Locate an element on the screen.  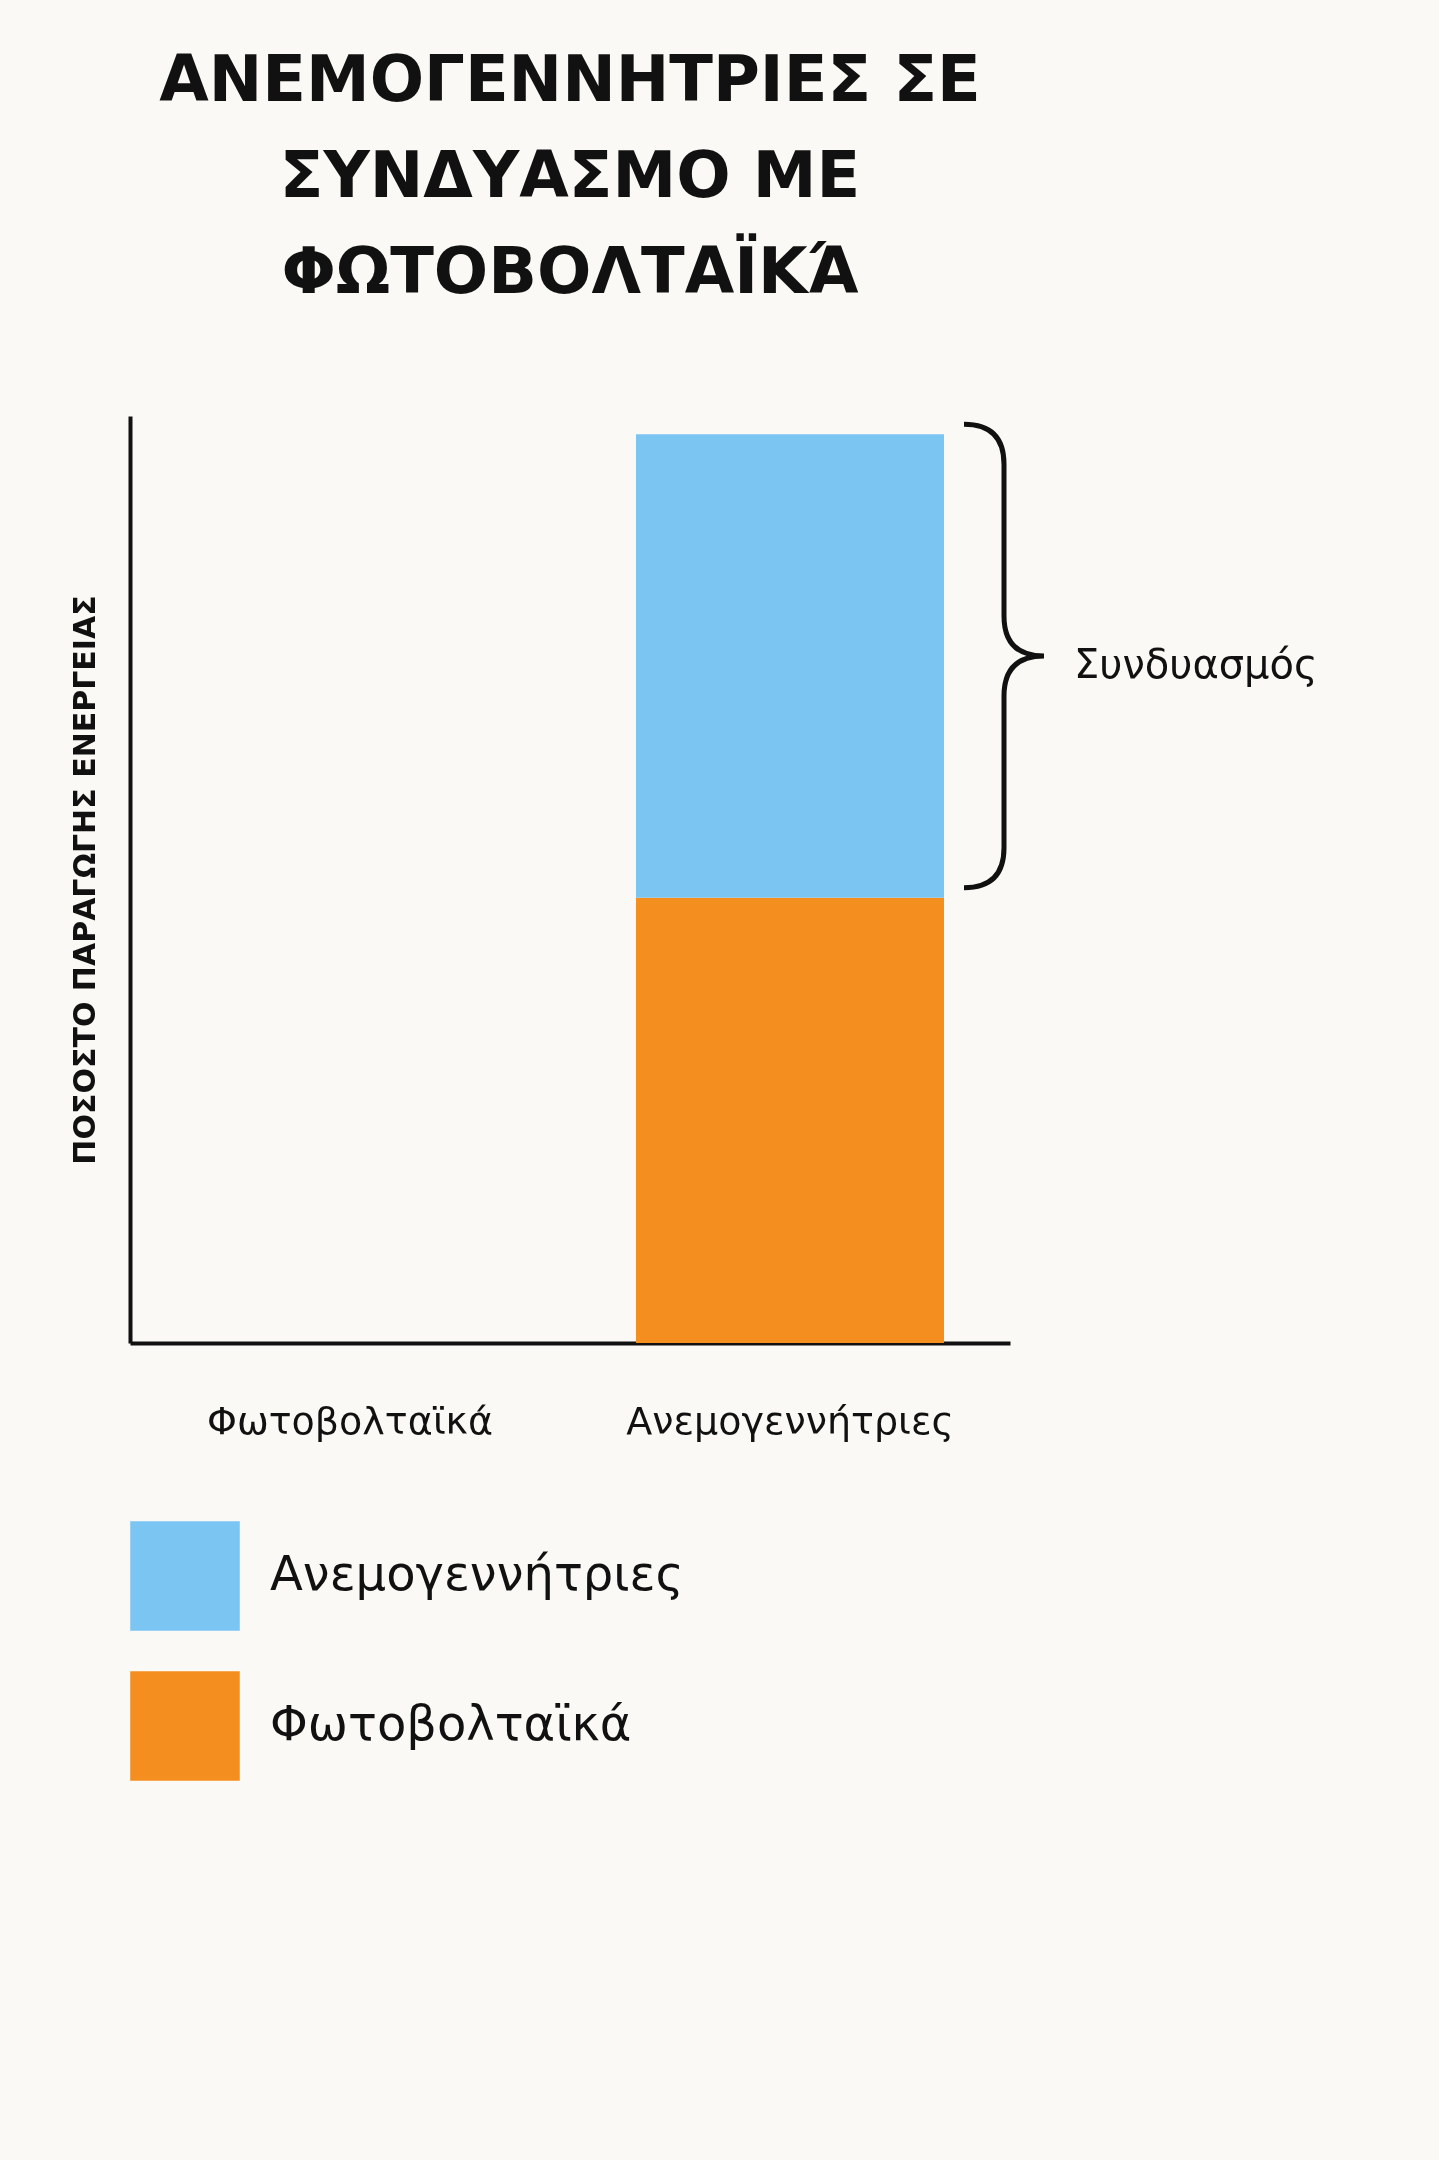
text: Συνδυασμός is located at coordinates (1196, 663).